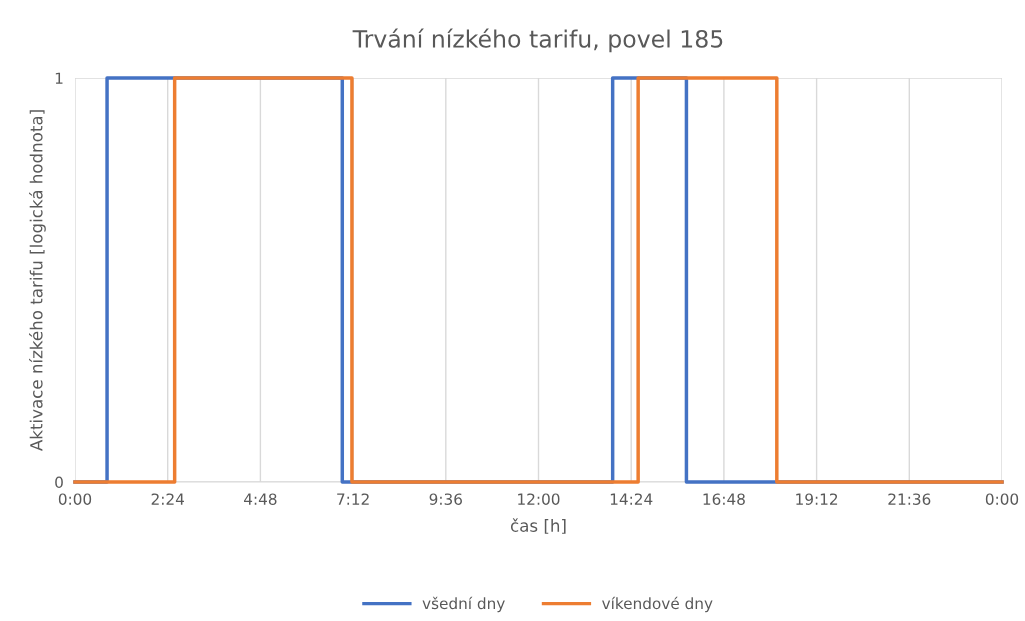 The height and width of the screenshot is (621, 1025). What do you see at coordinates (817, 499) in the screenshot?
I see `x-tick-label: 19:12` at bounding box center [817, 499].